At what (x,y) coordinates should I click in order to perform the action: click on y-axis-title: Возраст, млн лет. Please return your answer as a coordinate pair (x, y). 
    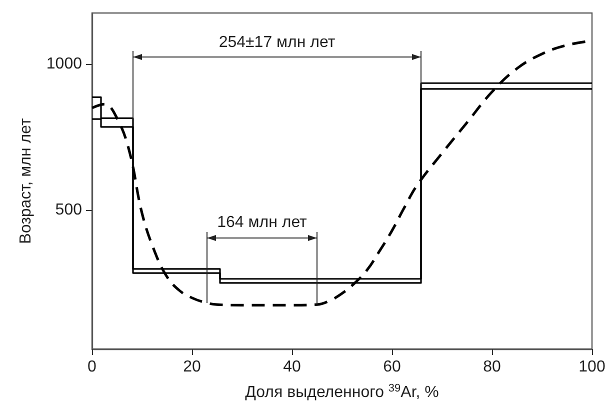
    Looking at the image, I should click on (26, 181).